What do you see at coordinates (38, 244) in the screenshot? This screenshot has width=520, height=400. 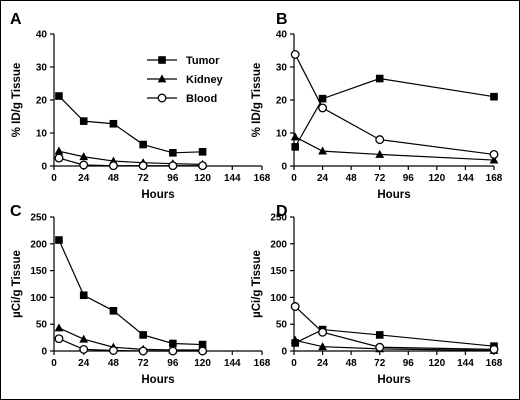 I see `y-tick-label: 200` at bounding box center [38, 244].